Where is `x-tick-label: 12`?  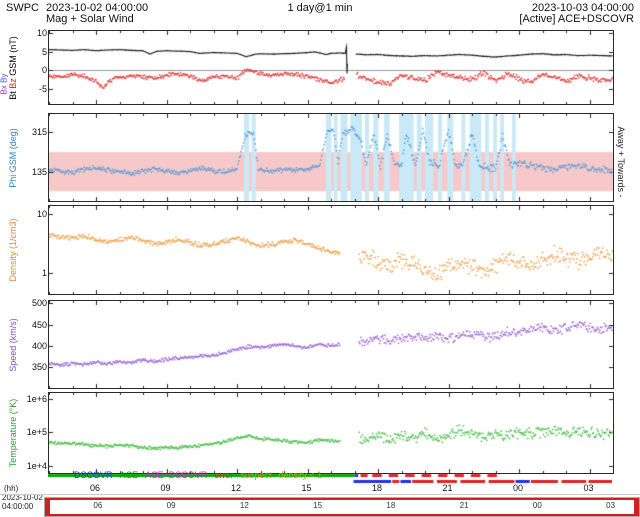
x-tick-label: 12 is located at coordinates (236, 488).